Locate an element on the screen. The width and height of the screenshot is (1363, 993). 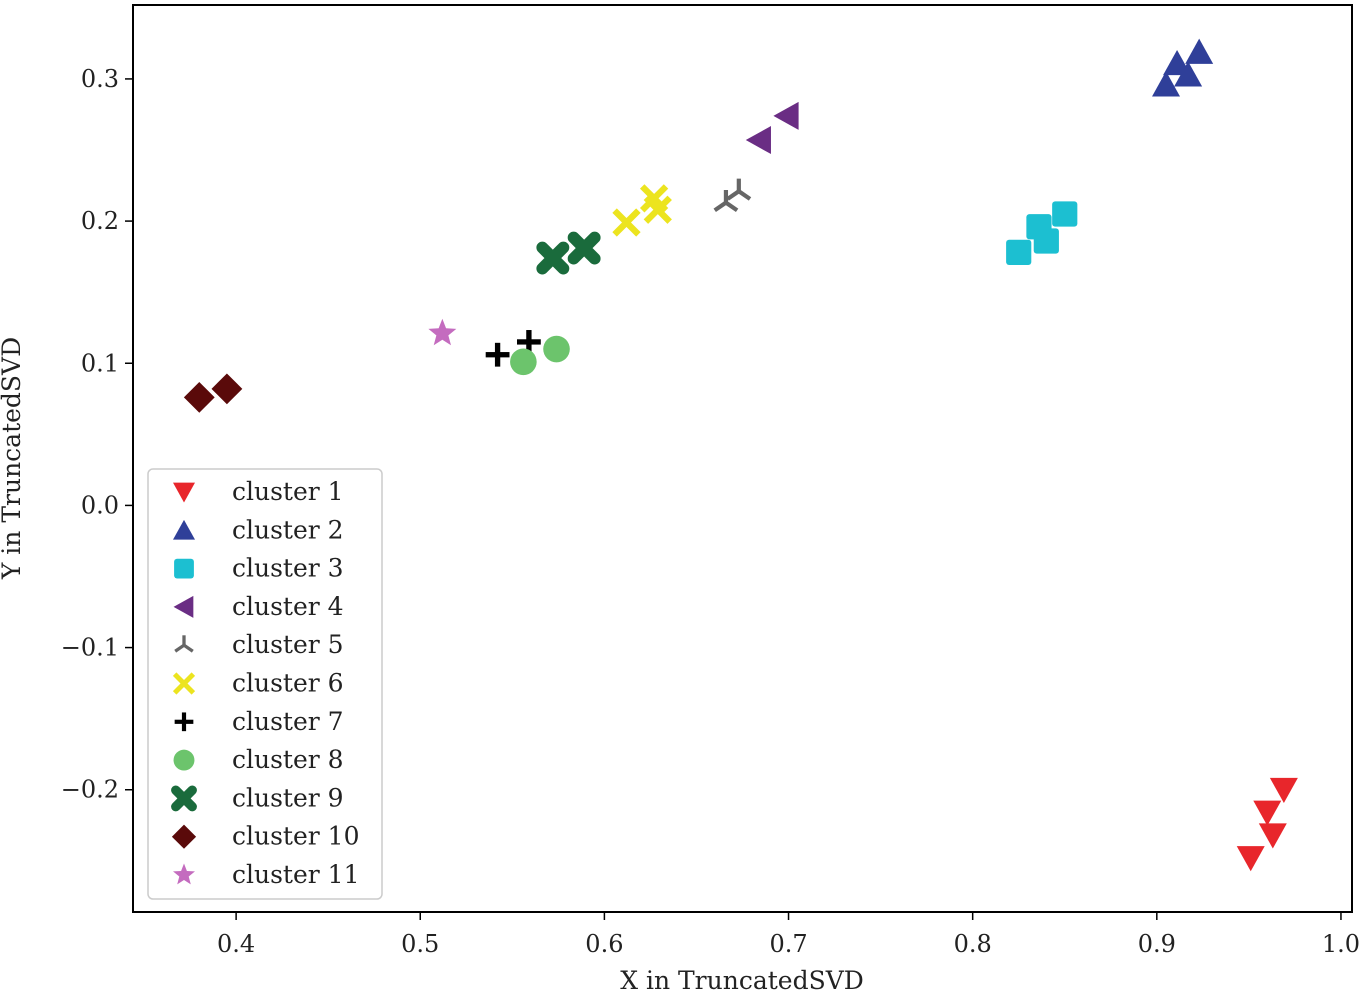
legend-item: cluster 4 is located at coordinates (258, 606).